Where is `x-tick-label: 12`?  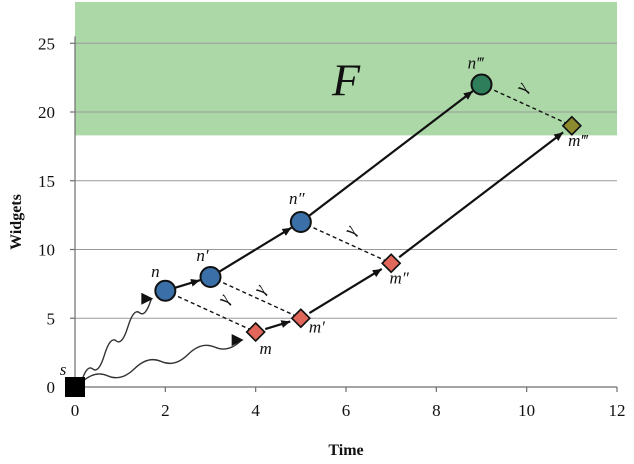
x-tick-label: 12 is located at coordinates (617, 410).